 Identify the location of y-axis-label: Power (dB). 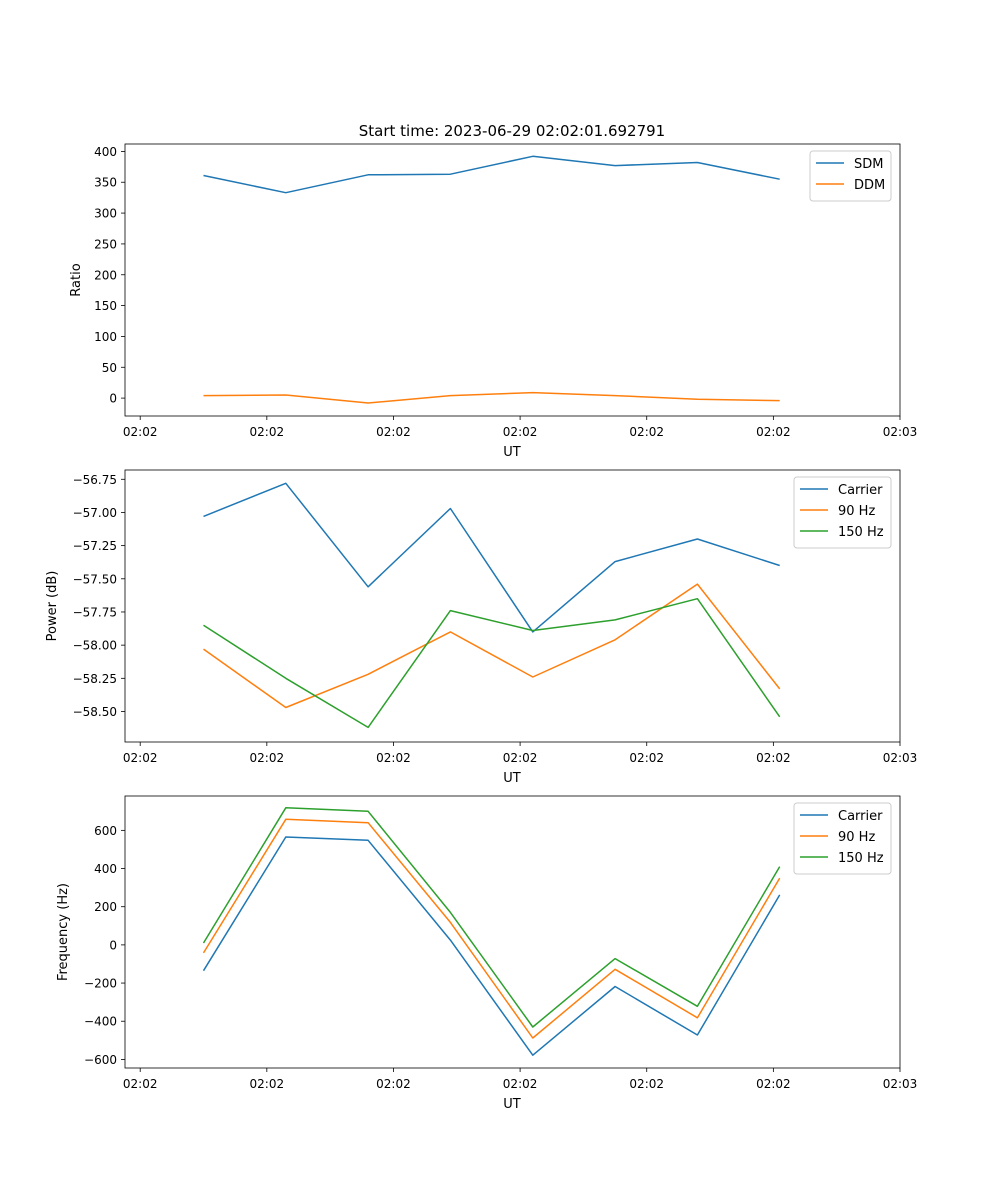
(52, 606).